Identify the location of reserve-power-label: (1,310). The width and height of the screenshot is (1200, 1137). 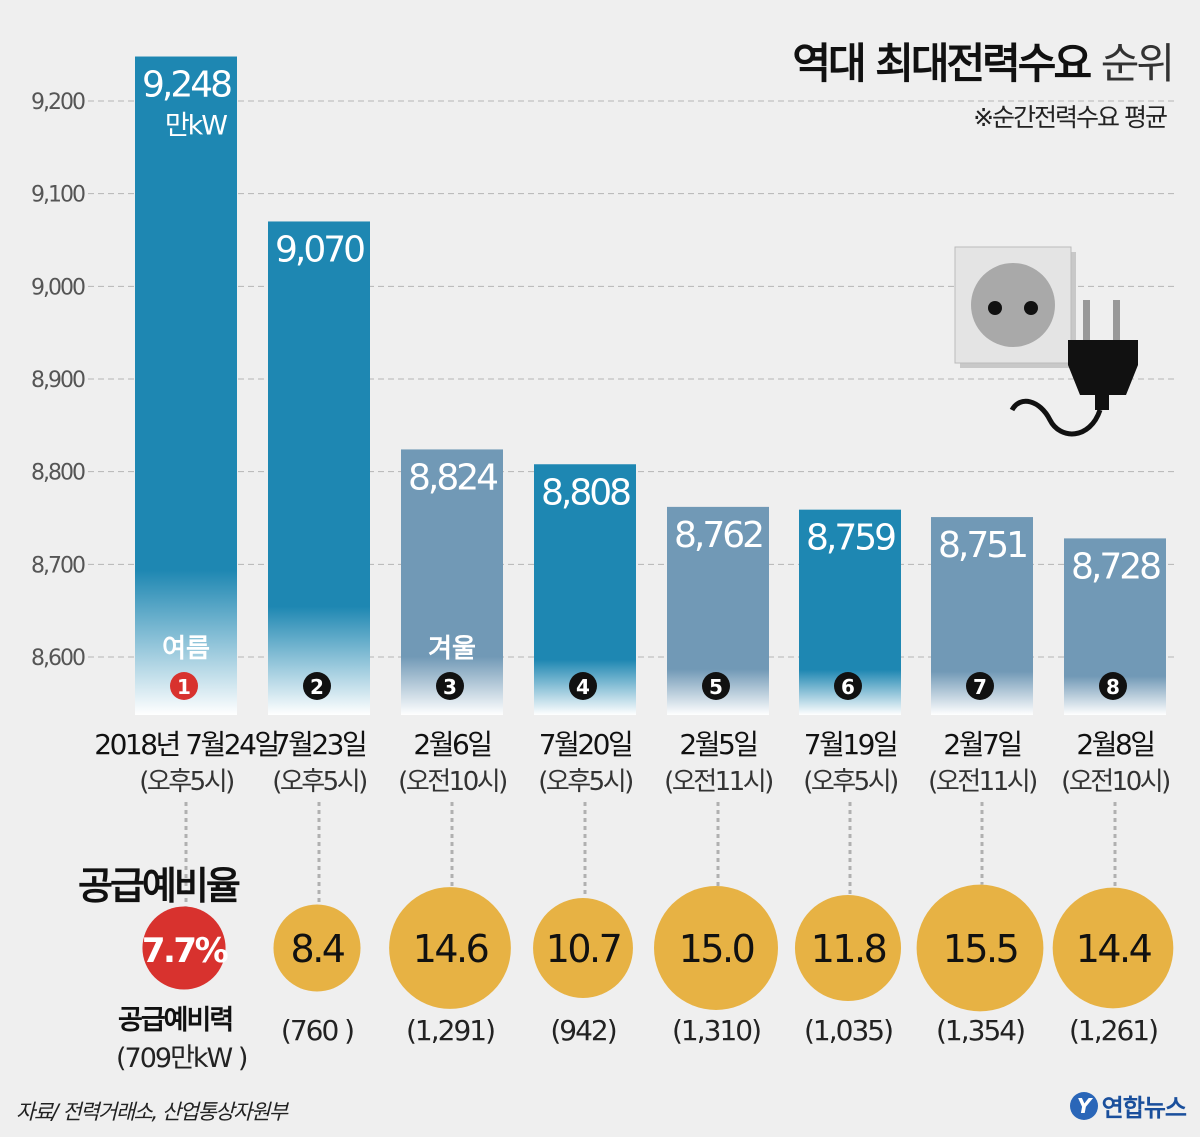
(716, 1030).